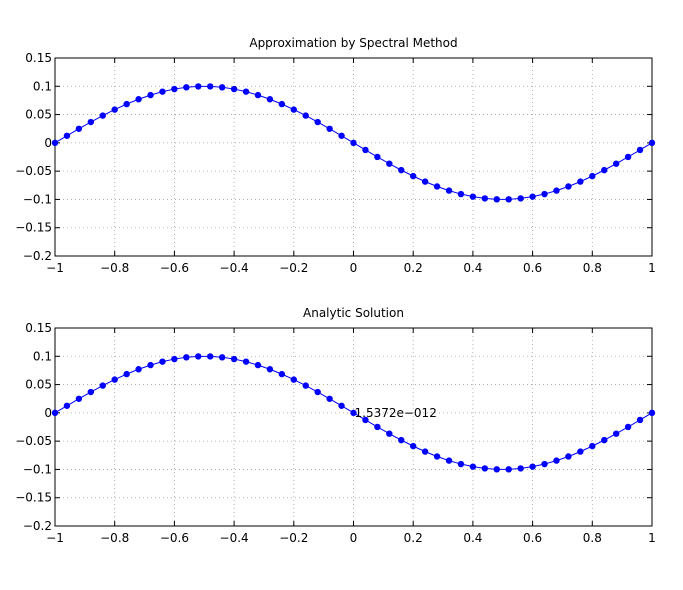  What do you see at coordinates (55, 268) in the screenshot?
I see `x-tick-label: −1` at bounding box center [55, 268].